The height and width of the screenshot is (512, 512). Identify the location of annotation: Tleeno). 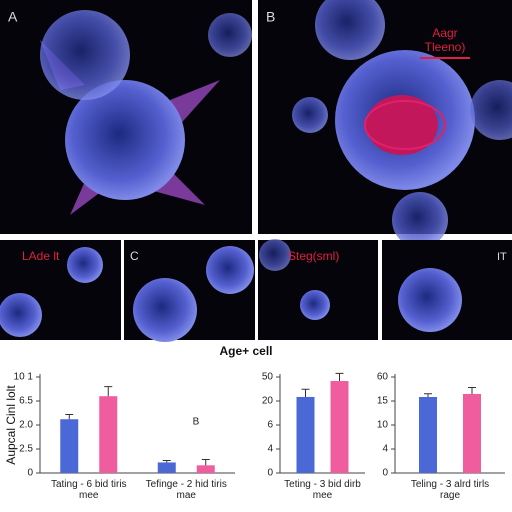
(445, 47).